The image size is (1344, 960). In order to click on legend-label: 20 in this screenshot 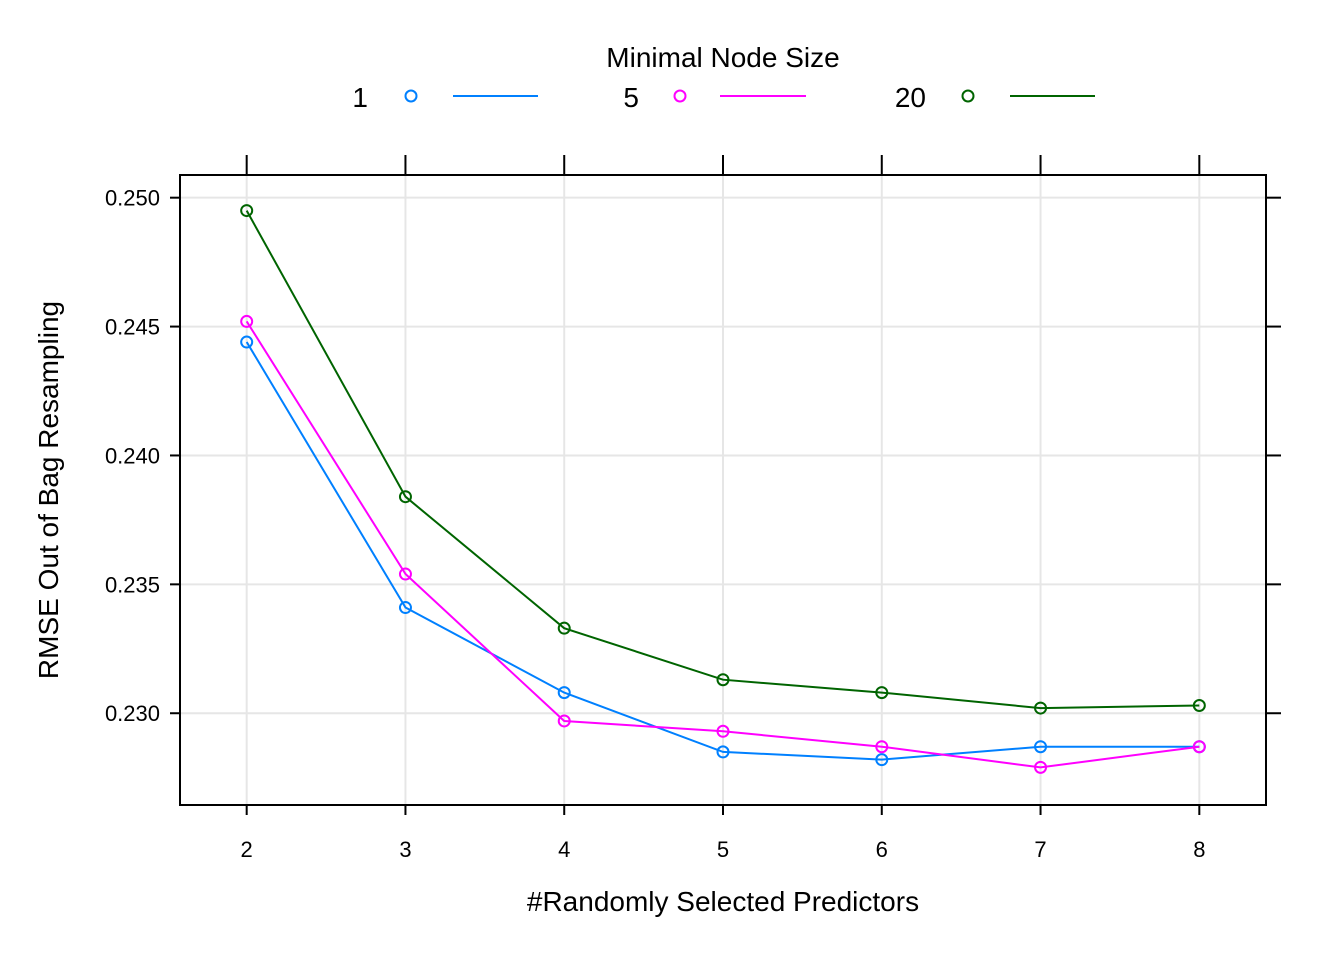, I will do `click(910, 97)`.